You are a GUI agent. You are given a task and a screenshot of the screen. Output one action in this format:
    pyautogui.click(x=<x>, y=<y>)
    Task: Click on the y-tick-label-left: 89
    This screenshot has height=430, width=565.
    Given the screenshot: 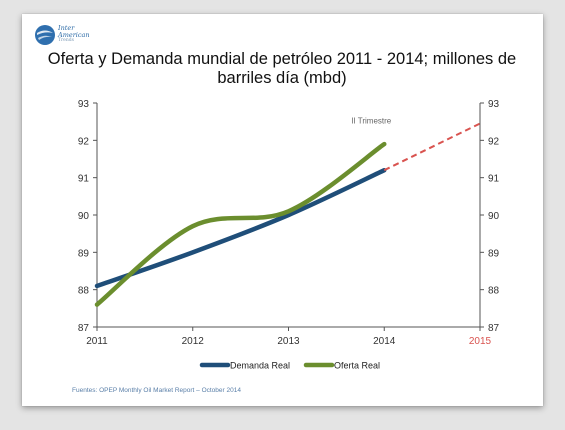 What is the action you would take?
    pyautogui.click(x=84, y=253)
    